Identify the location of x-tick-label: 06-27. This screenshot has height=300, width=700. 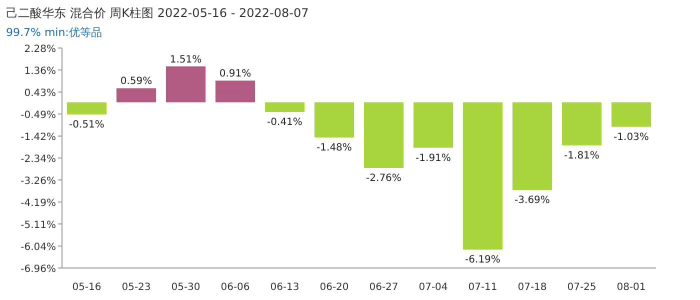
(383, 287).